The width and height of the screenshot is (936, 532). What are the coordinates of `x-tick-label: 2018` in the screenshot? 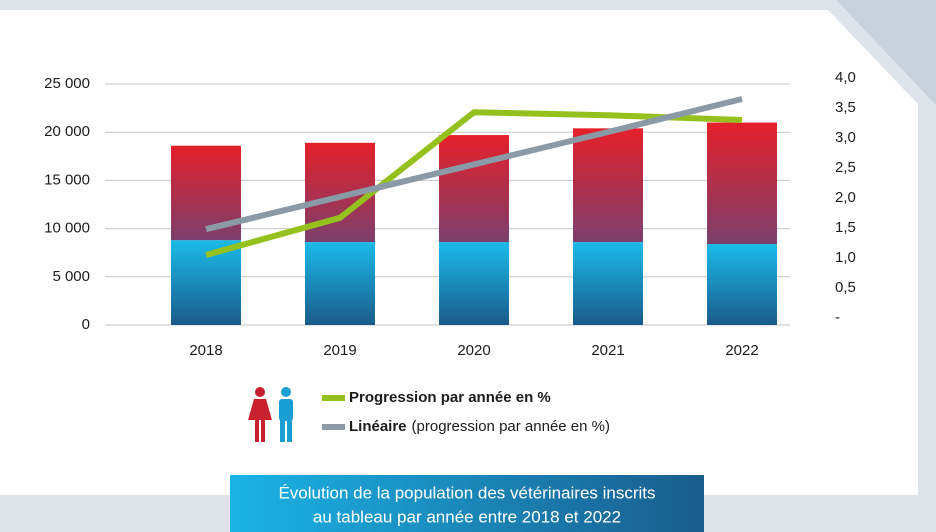 It's located at (205, 350).